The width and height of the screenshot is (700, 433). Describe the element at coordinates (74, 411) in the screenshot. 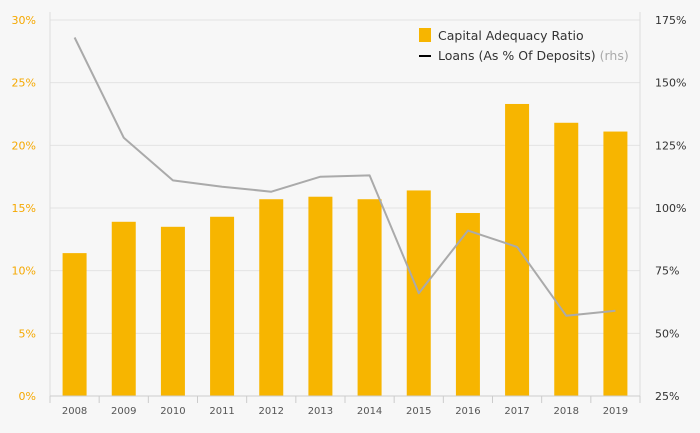

I see `x-tick-label: 2008` at that location.